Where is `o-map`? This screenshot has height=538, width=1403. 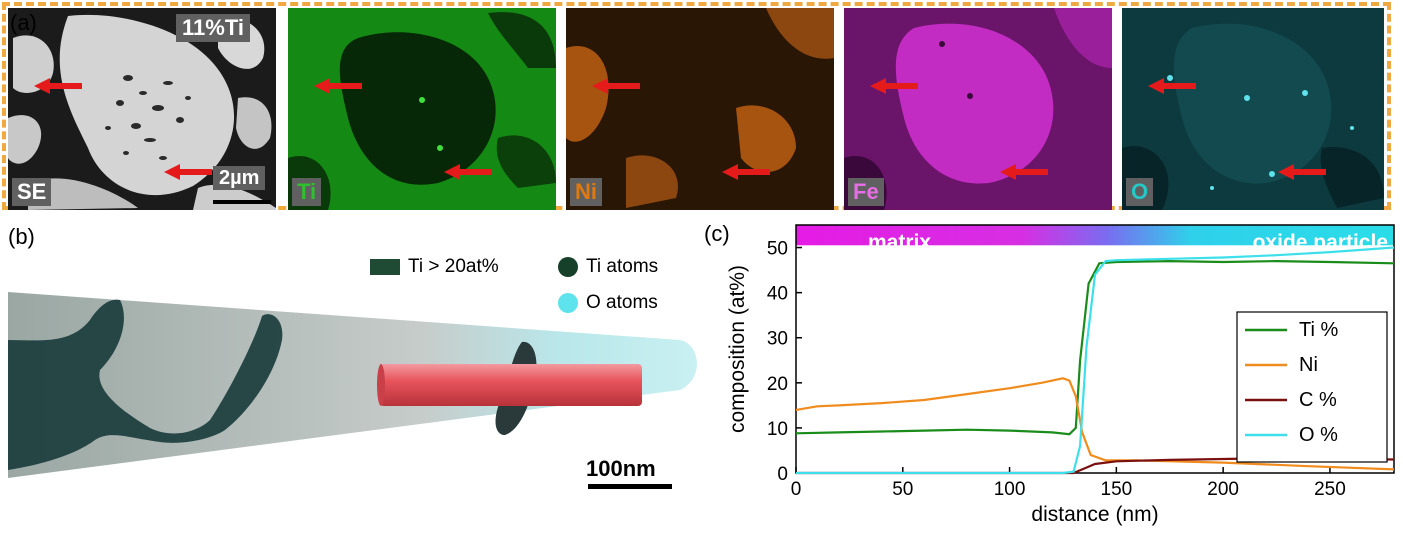
o-map is located at coordinates (1253, 109).